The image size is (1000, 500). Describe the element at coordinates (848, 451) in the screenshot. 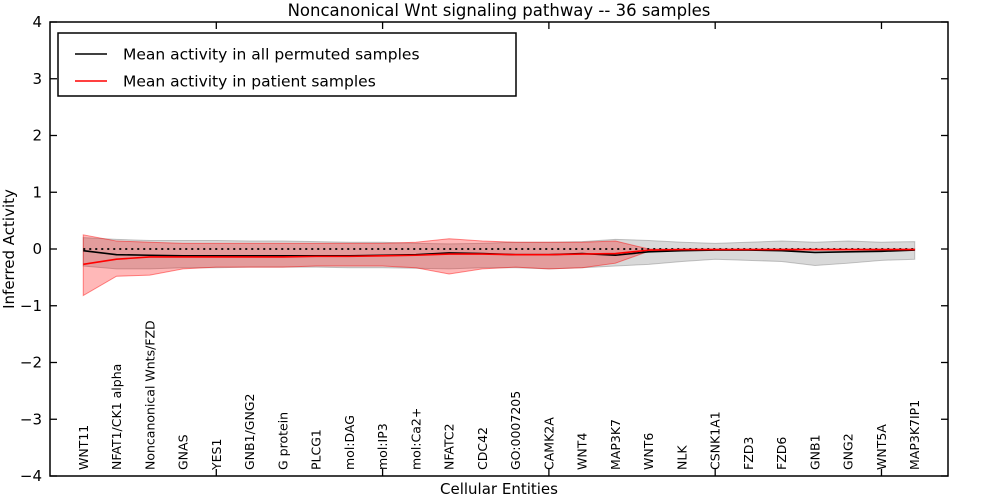

I see `category-label: GNG2` at that location.